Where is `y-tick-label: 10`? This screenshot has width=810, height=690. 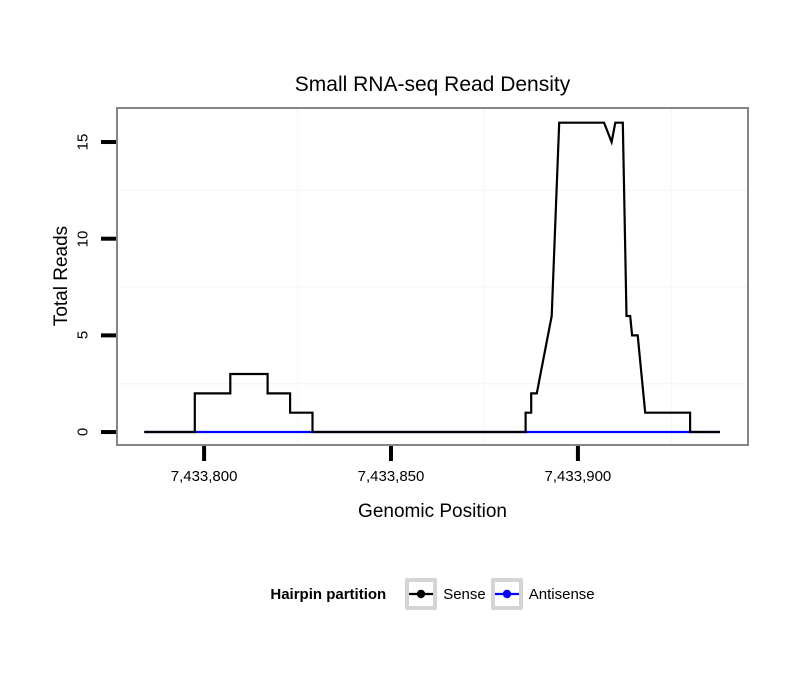
y-tick-label: 10 is located at coordinates (83, 239).